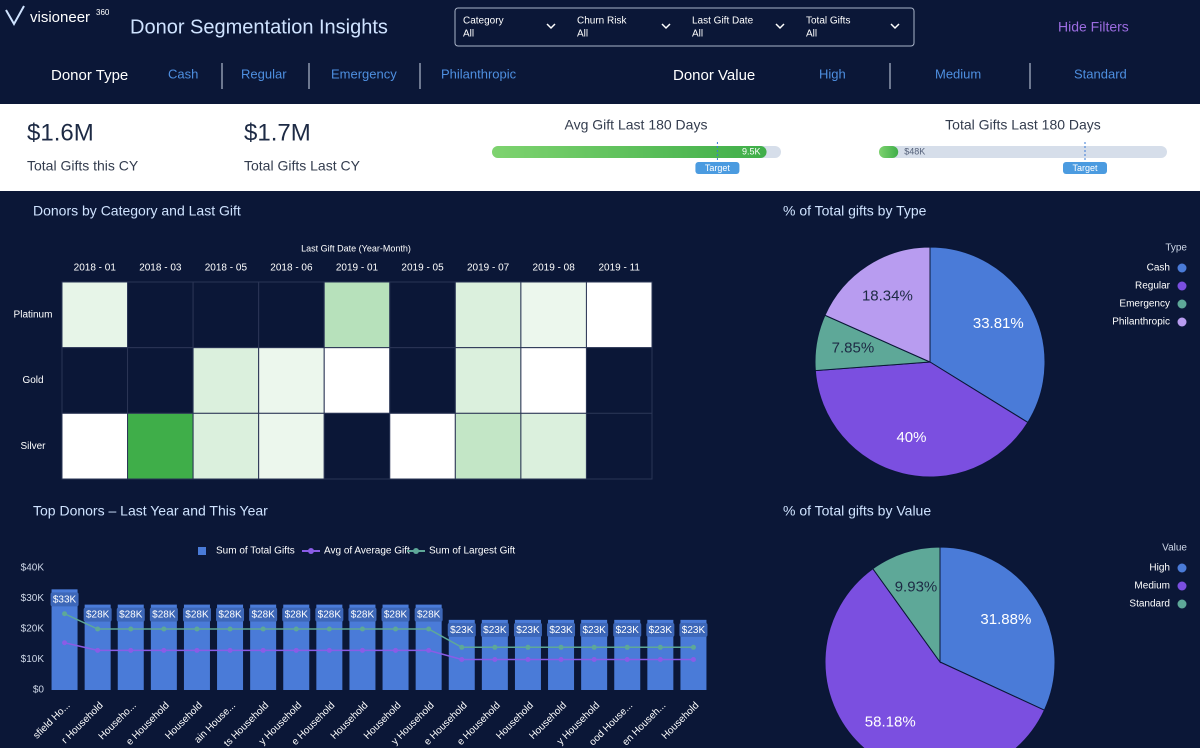 The height and width of the screenshot is (748, 1200). I want to click on line, so click(379, 631).